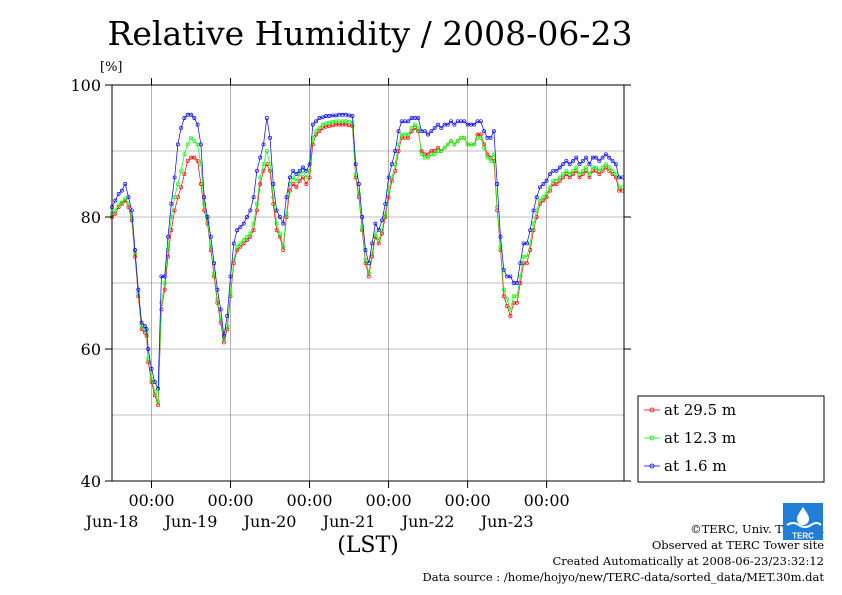  Describe the element at coordinates (700, 438) in the screenshot. I see `legend-label: at 12.3 m` at that location.